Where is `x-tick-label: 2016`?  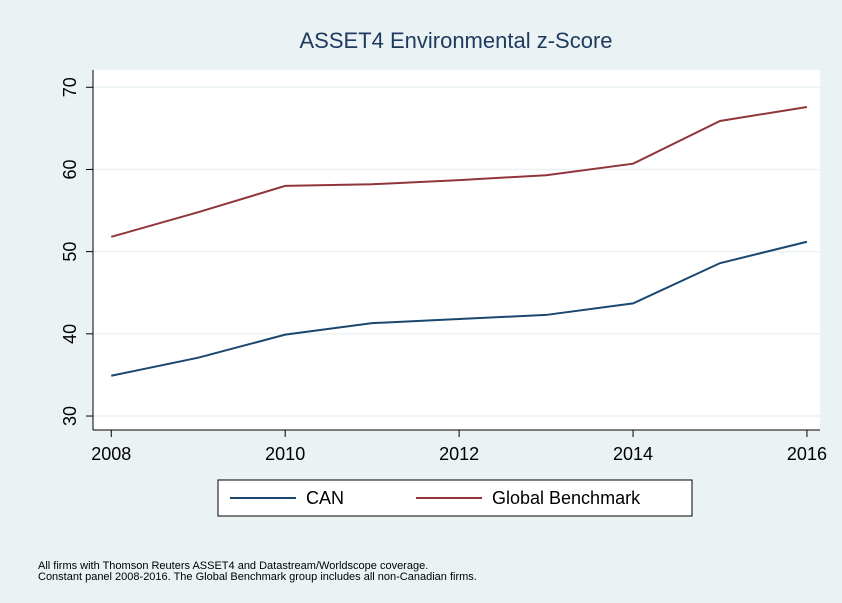
x-tick-label: 2016 is located at coordinates (807, 454).